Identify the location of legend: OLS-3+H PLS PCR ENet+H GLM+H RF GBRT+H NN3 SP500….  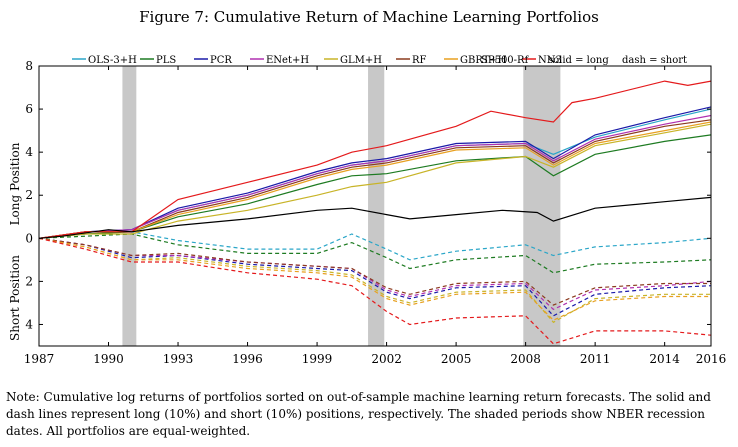
(379, 60).